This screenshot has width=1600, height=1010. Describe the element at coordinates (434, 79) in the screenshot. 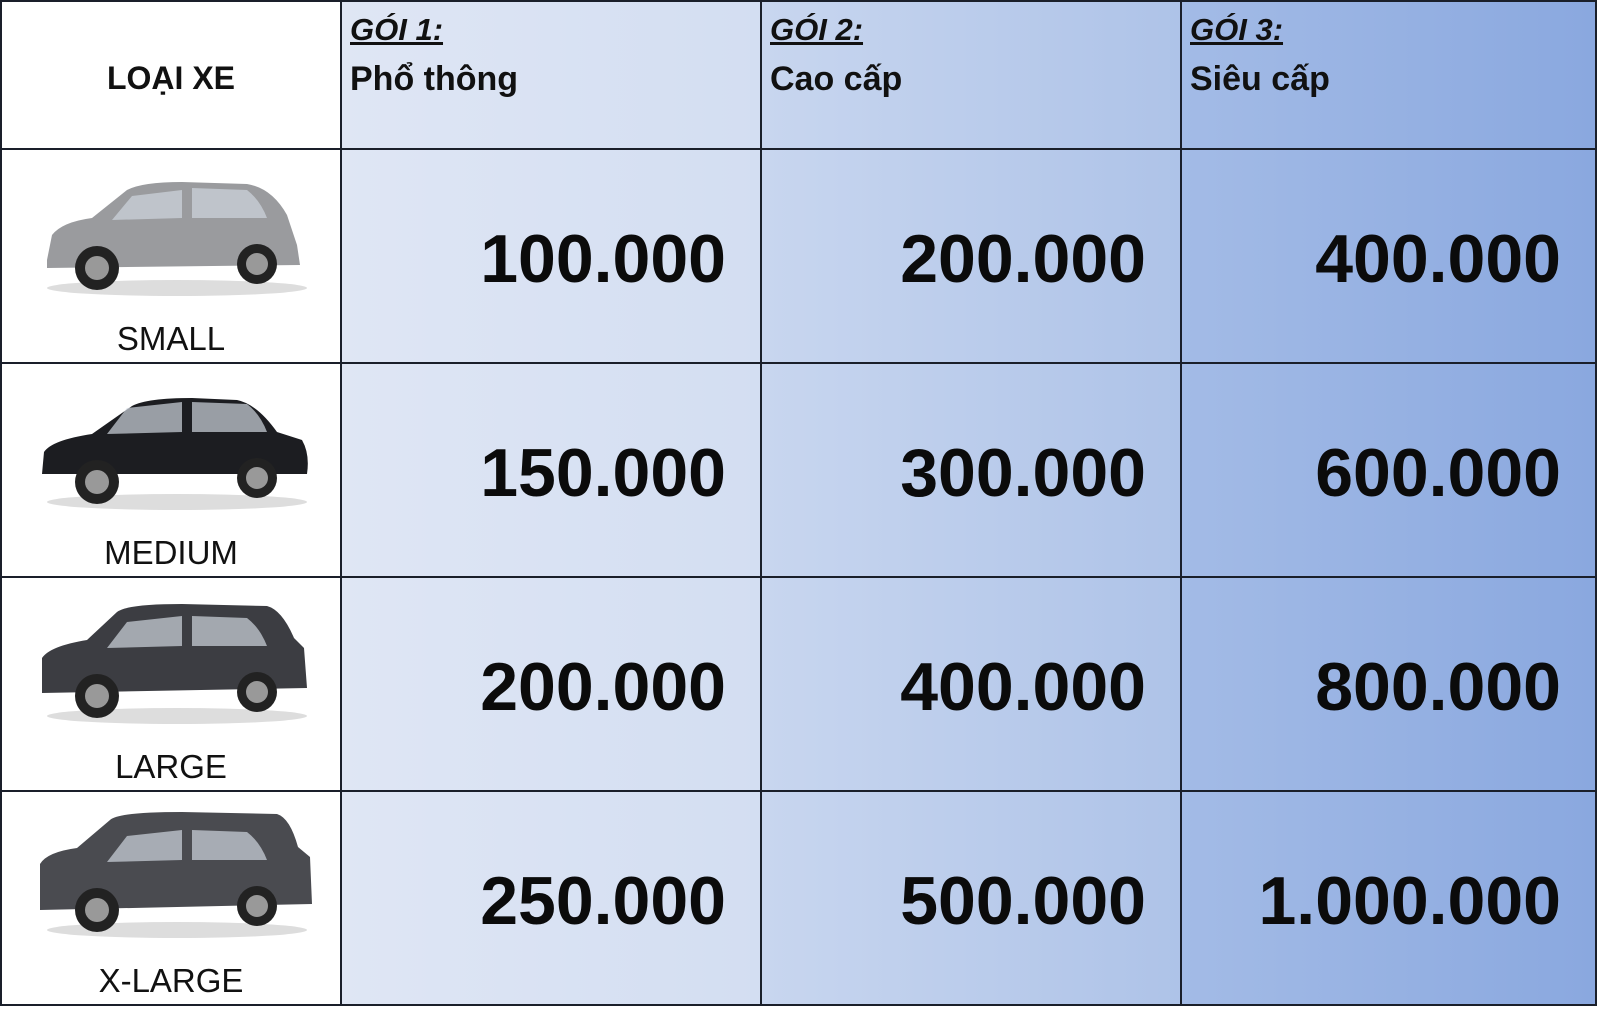

I see `tier-label: Phổ thông` at that location.